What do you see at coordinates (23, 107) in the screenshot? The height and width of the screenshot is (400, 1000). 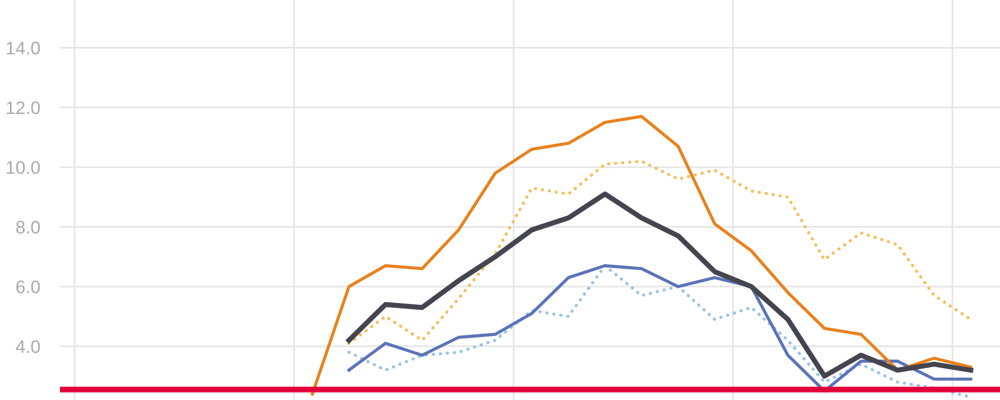 I see `y-tick-label: 12.0` at bounding box center [23, 107].